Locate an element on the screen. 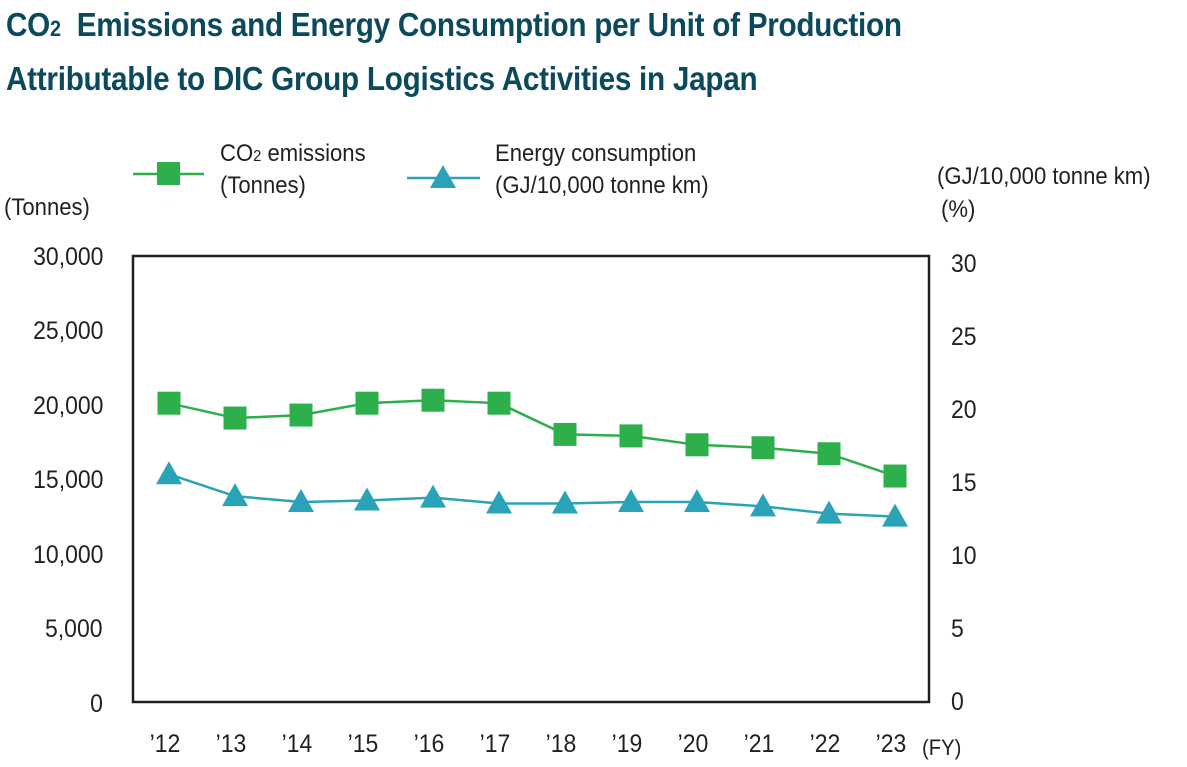 This screenshot has width=1187, height=767. left-tick-label: 15,000 is located at coordinates (67, 480).